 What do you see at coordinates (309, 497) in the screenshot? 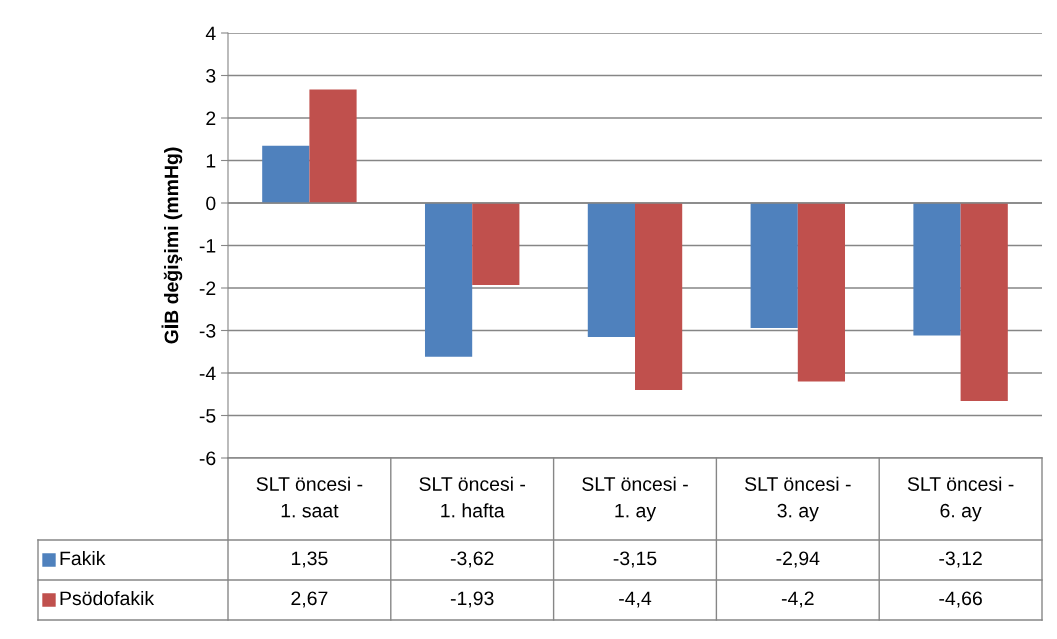
I see `x-tick-label: SLT öncesi - 1. saat` at bounding box center [309, 497].